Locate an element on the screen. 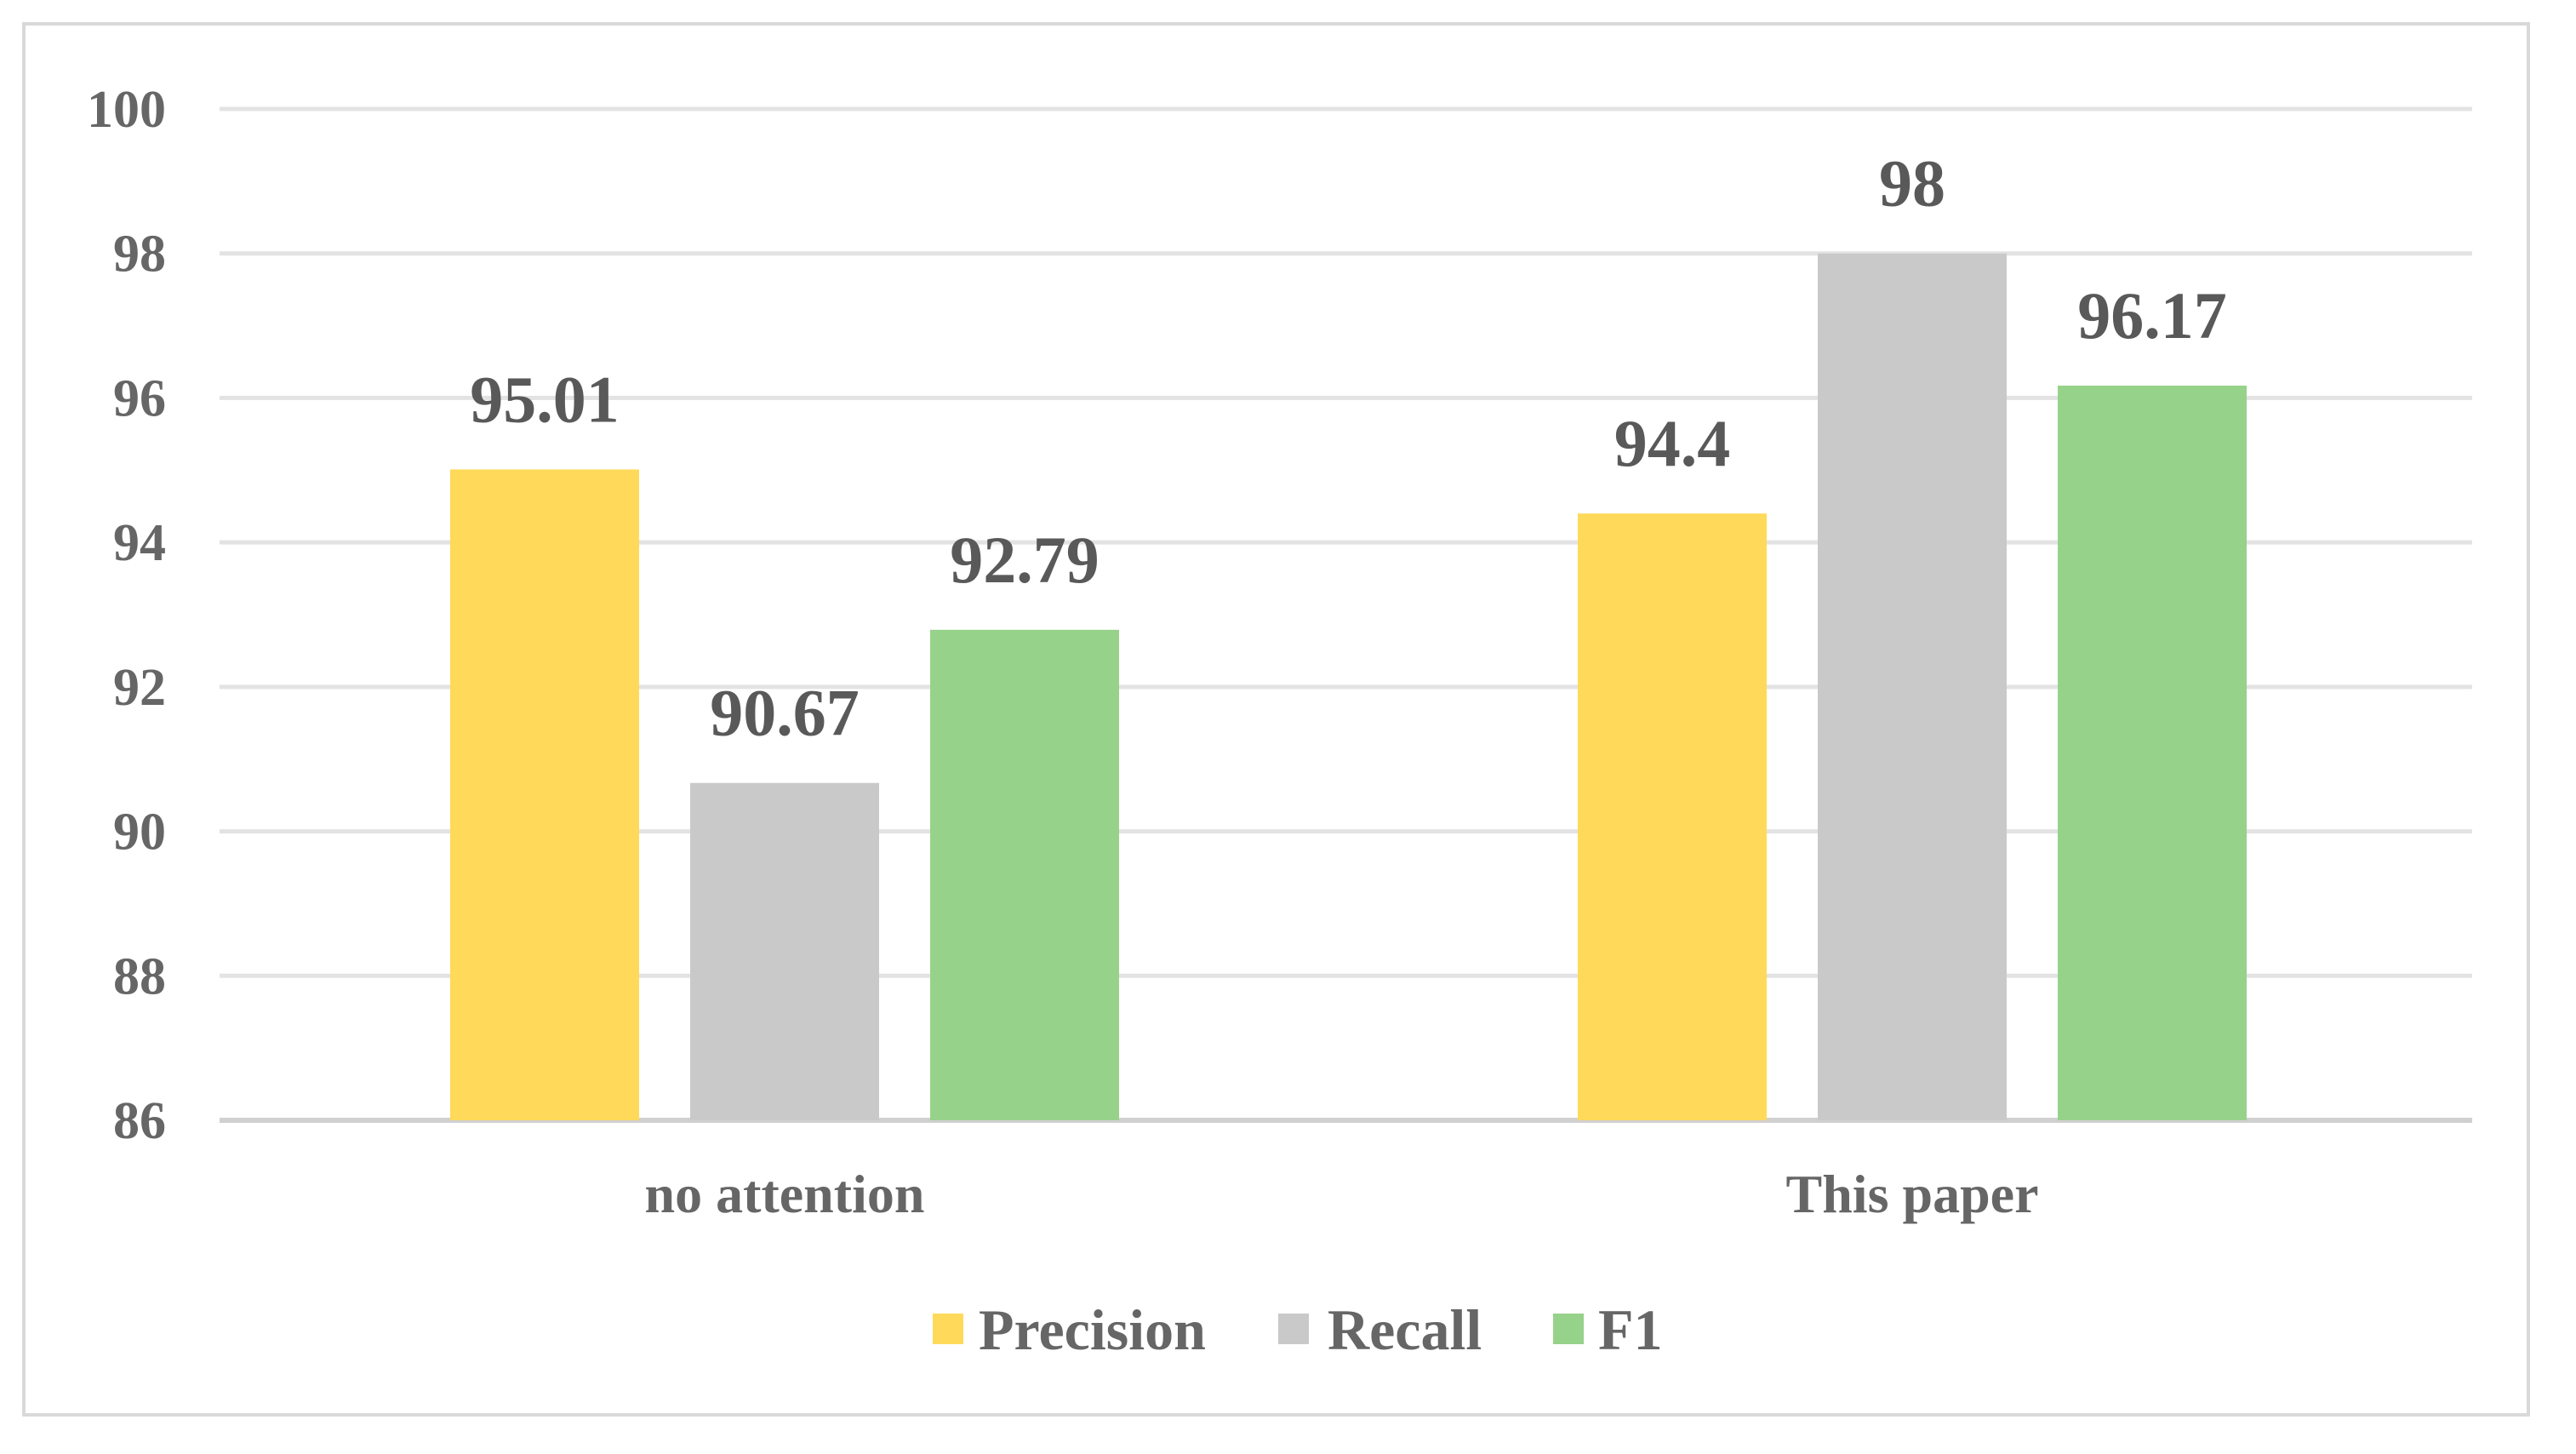 The height and width of the screenshot is (1454, 2576). data-label: 94.4 is located at coordinates (1672, 443).